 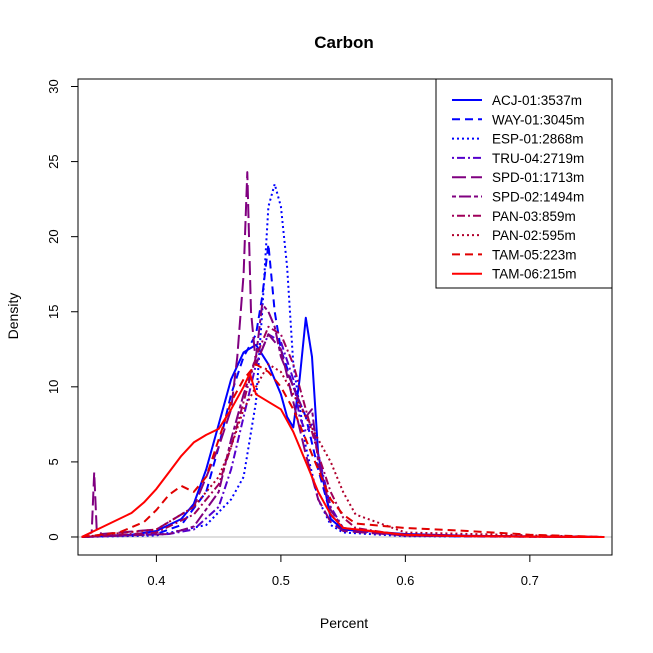 What do you see at coordinates (534, 235) in the screenshot?
I see `legend-label: PAN-02:595m` at bounding box center [534, 235].